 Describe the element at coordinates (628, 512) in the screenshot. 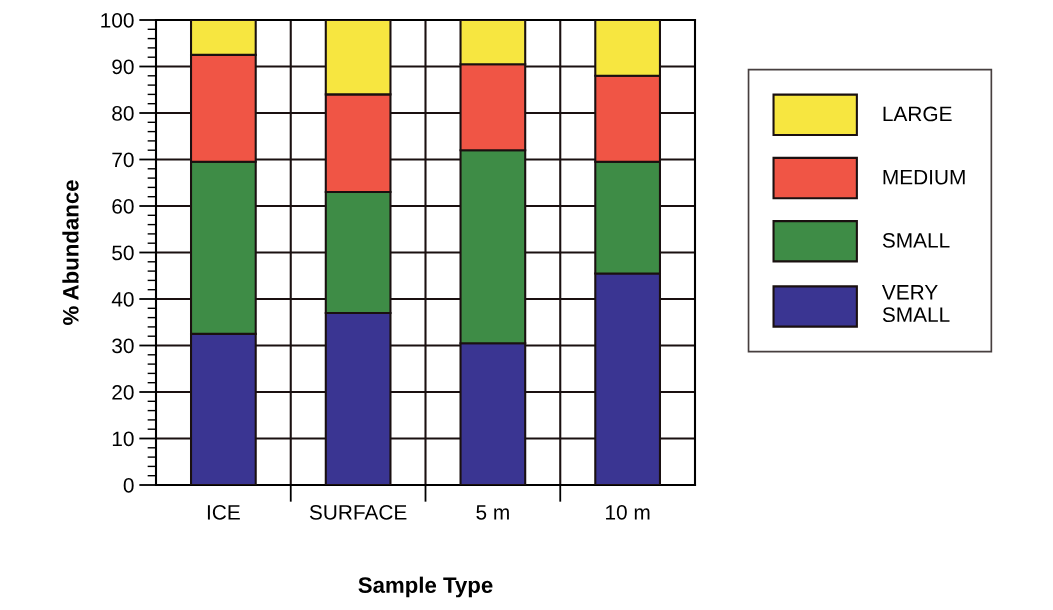

I see `x-tick-label: 10 m` at that location.